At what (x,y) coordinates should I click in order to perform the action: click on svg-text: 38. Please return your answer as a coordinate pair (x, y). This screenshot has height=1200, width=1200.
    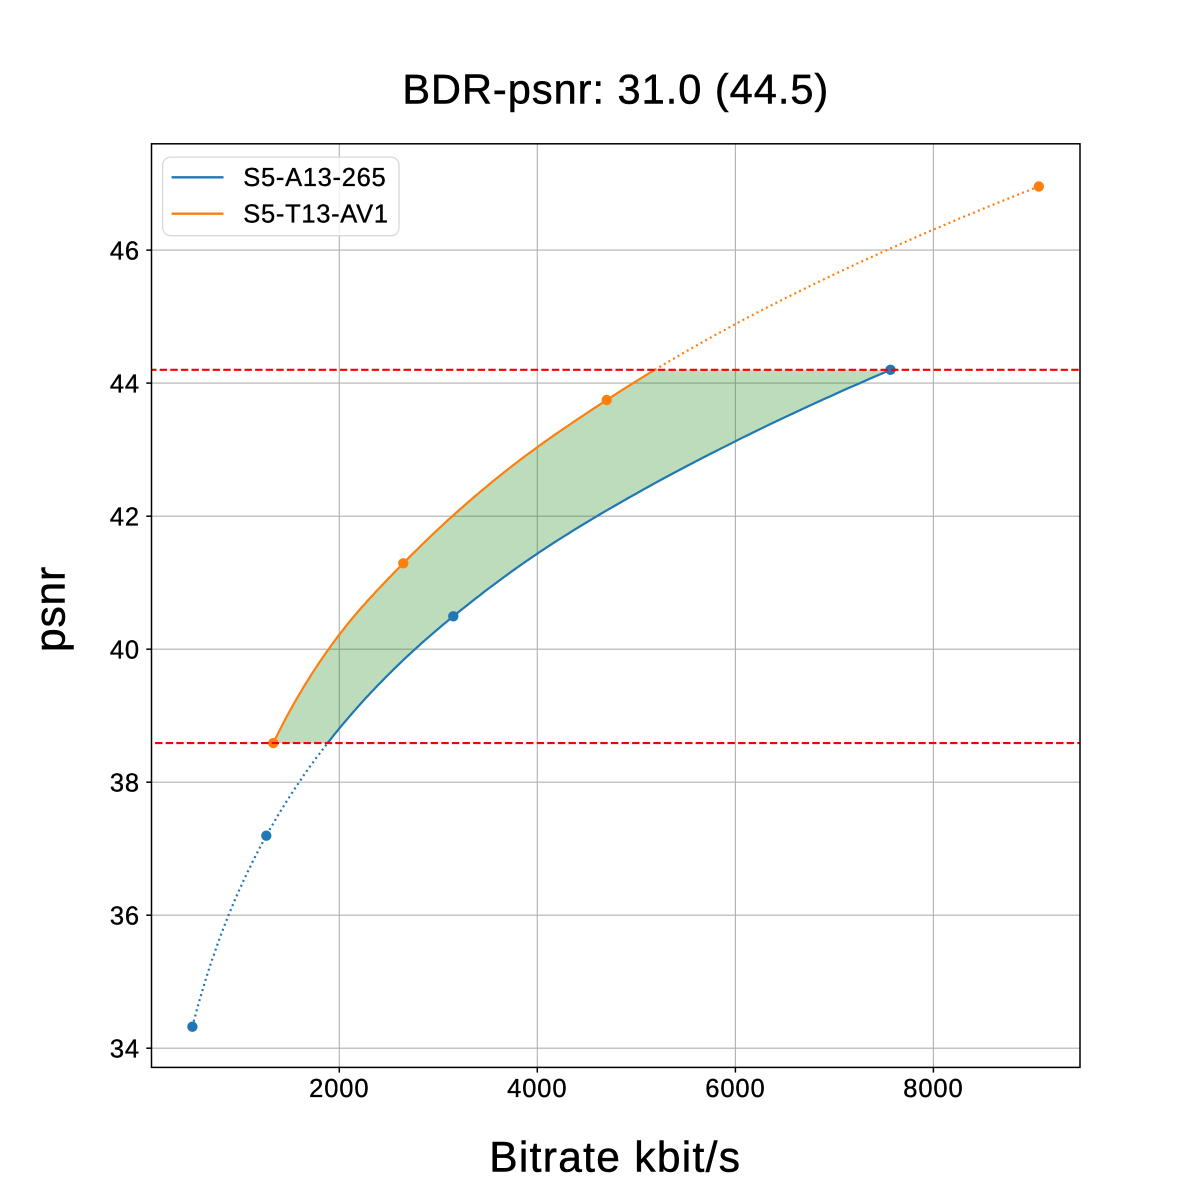
    Looking at the image, I should click on (125, 783).